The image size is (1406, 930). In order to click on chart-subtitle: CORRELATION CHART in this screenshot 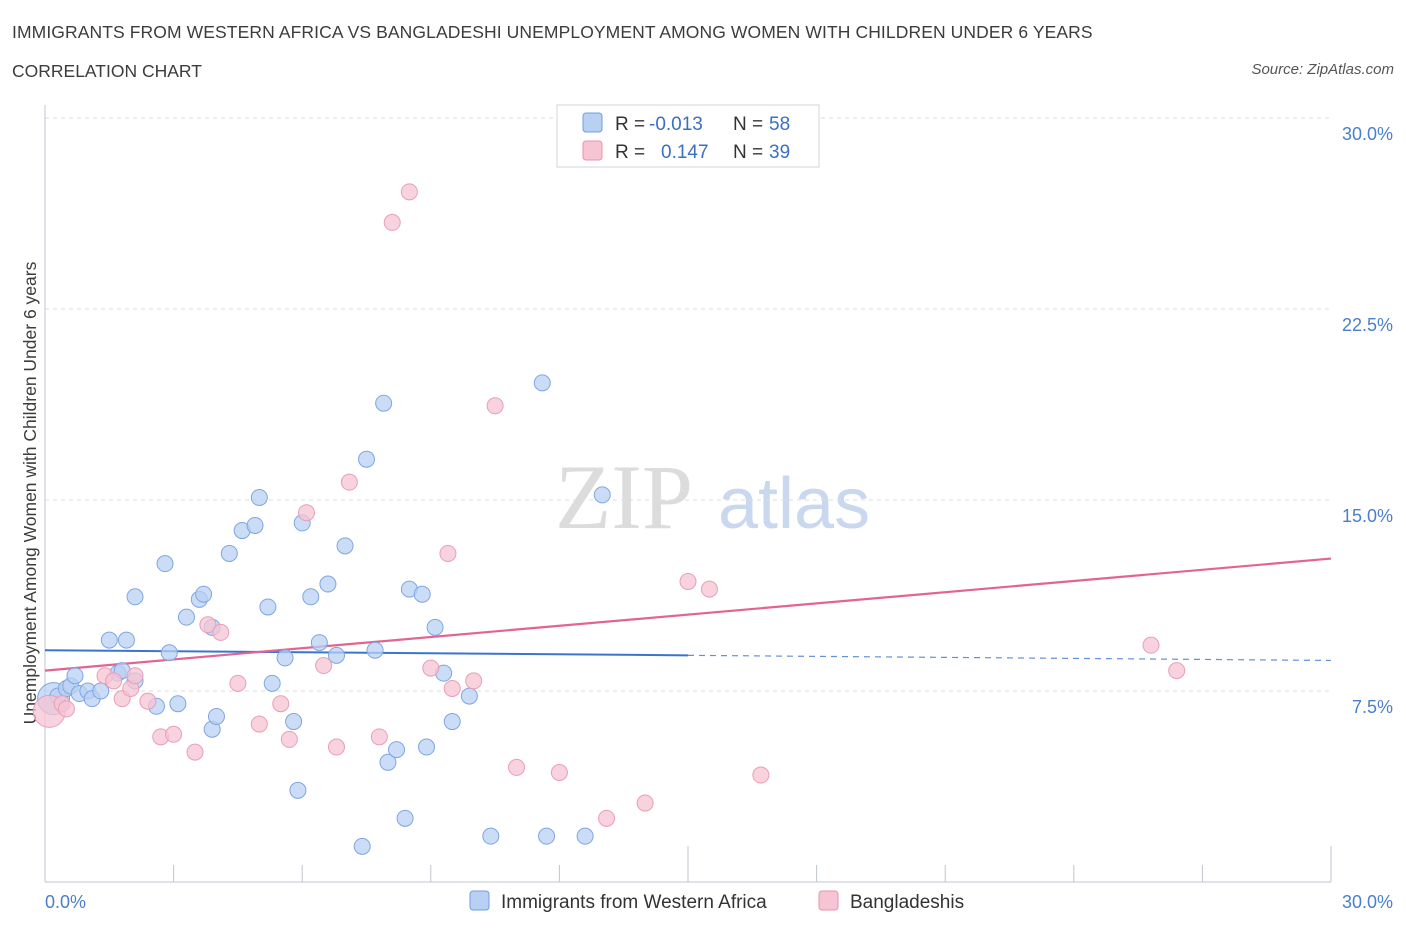, I will do `click(107, 71)`.